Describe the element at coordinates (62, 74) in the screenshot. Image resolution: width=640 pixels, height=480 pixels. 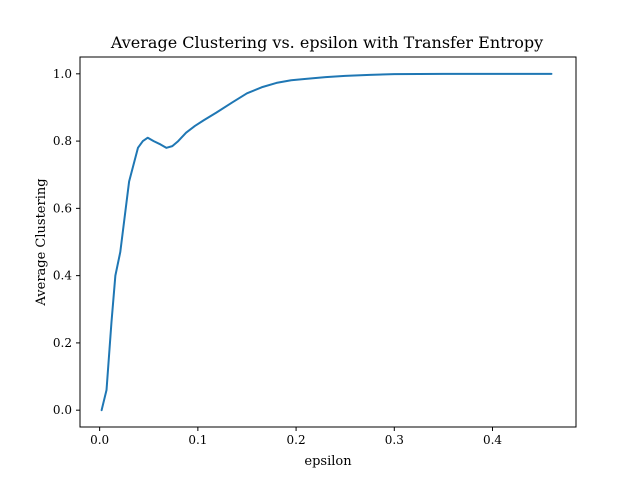
I see `y-tick-label: 1.0` at that location.